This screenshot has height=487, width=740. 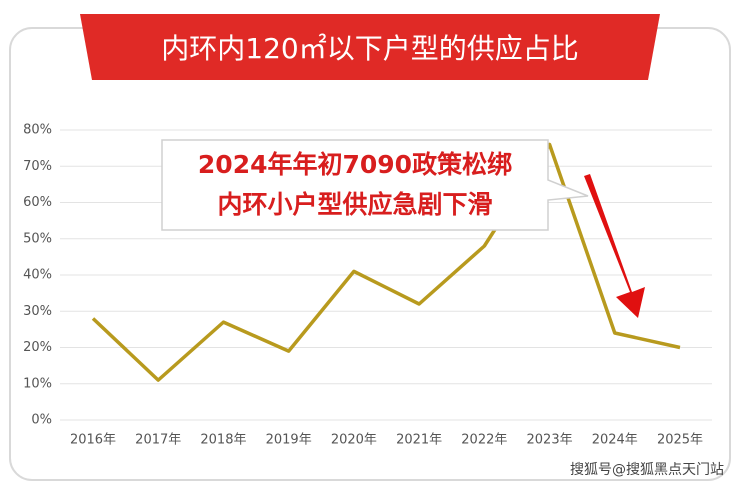 What do you see at coordinates (375, 185) in the screenshot?
I see `annotation-box` at bounding box center [375, 185].